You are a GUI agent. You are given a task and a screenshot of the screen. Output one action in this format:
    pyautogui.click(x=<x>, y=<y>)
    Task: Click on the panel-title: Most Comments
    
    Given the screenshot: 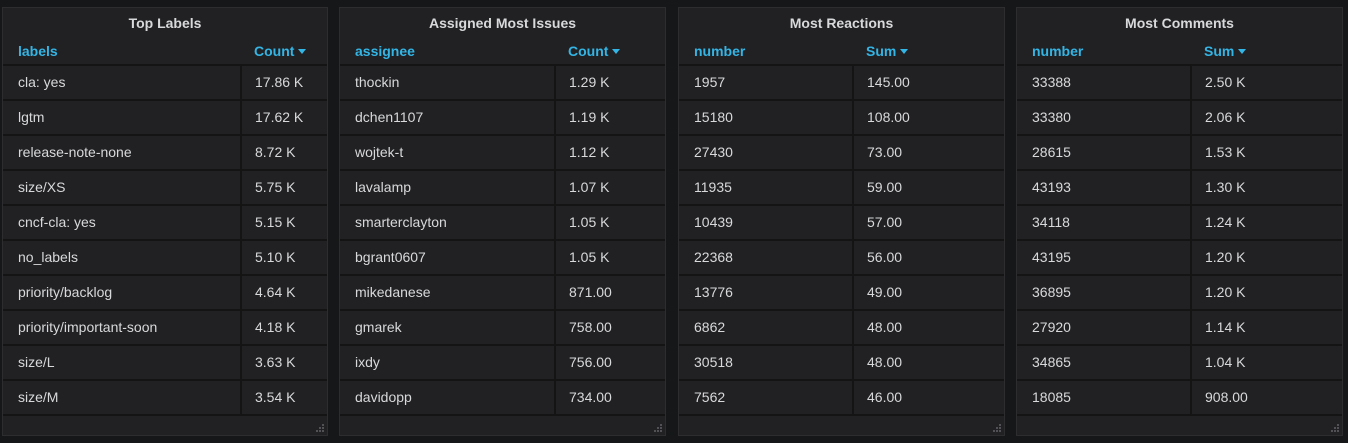 What is the action you would take?
    pyautogui.click(x=1179, y=23)
    